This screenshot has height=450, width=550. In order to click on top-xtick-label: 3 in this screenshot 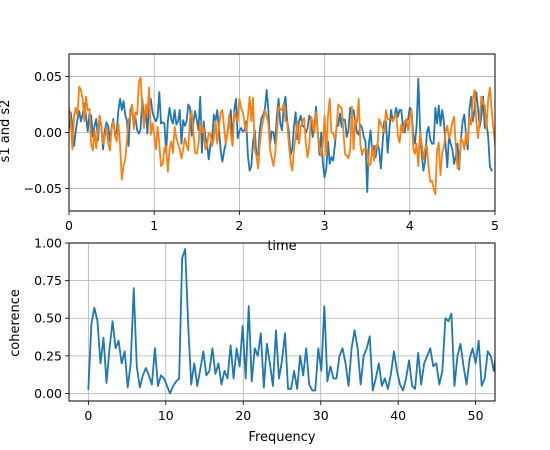, I will do `click(325, 225)`.